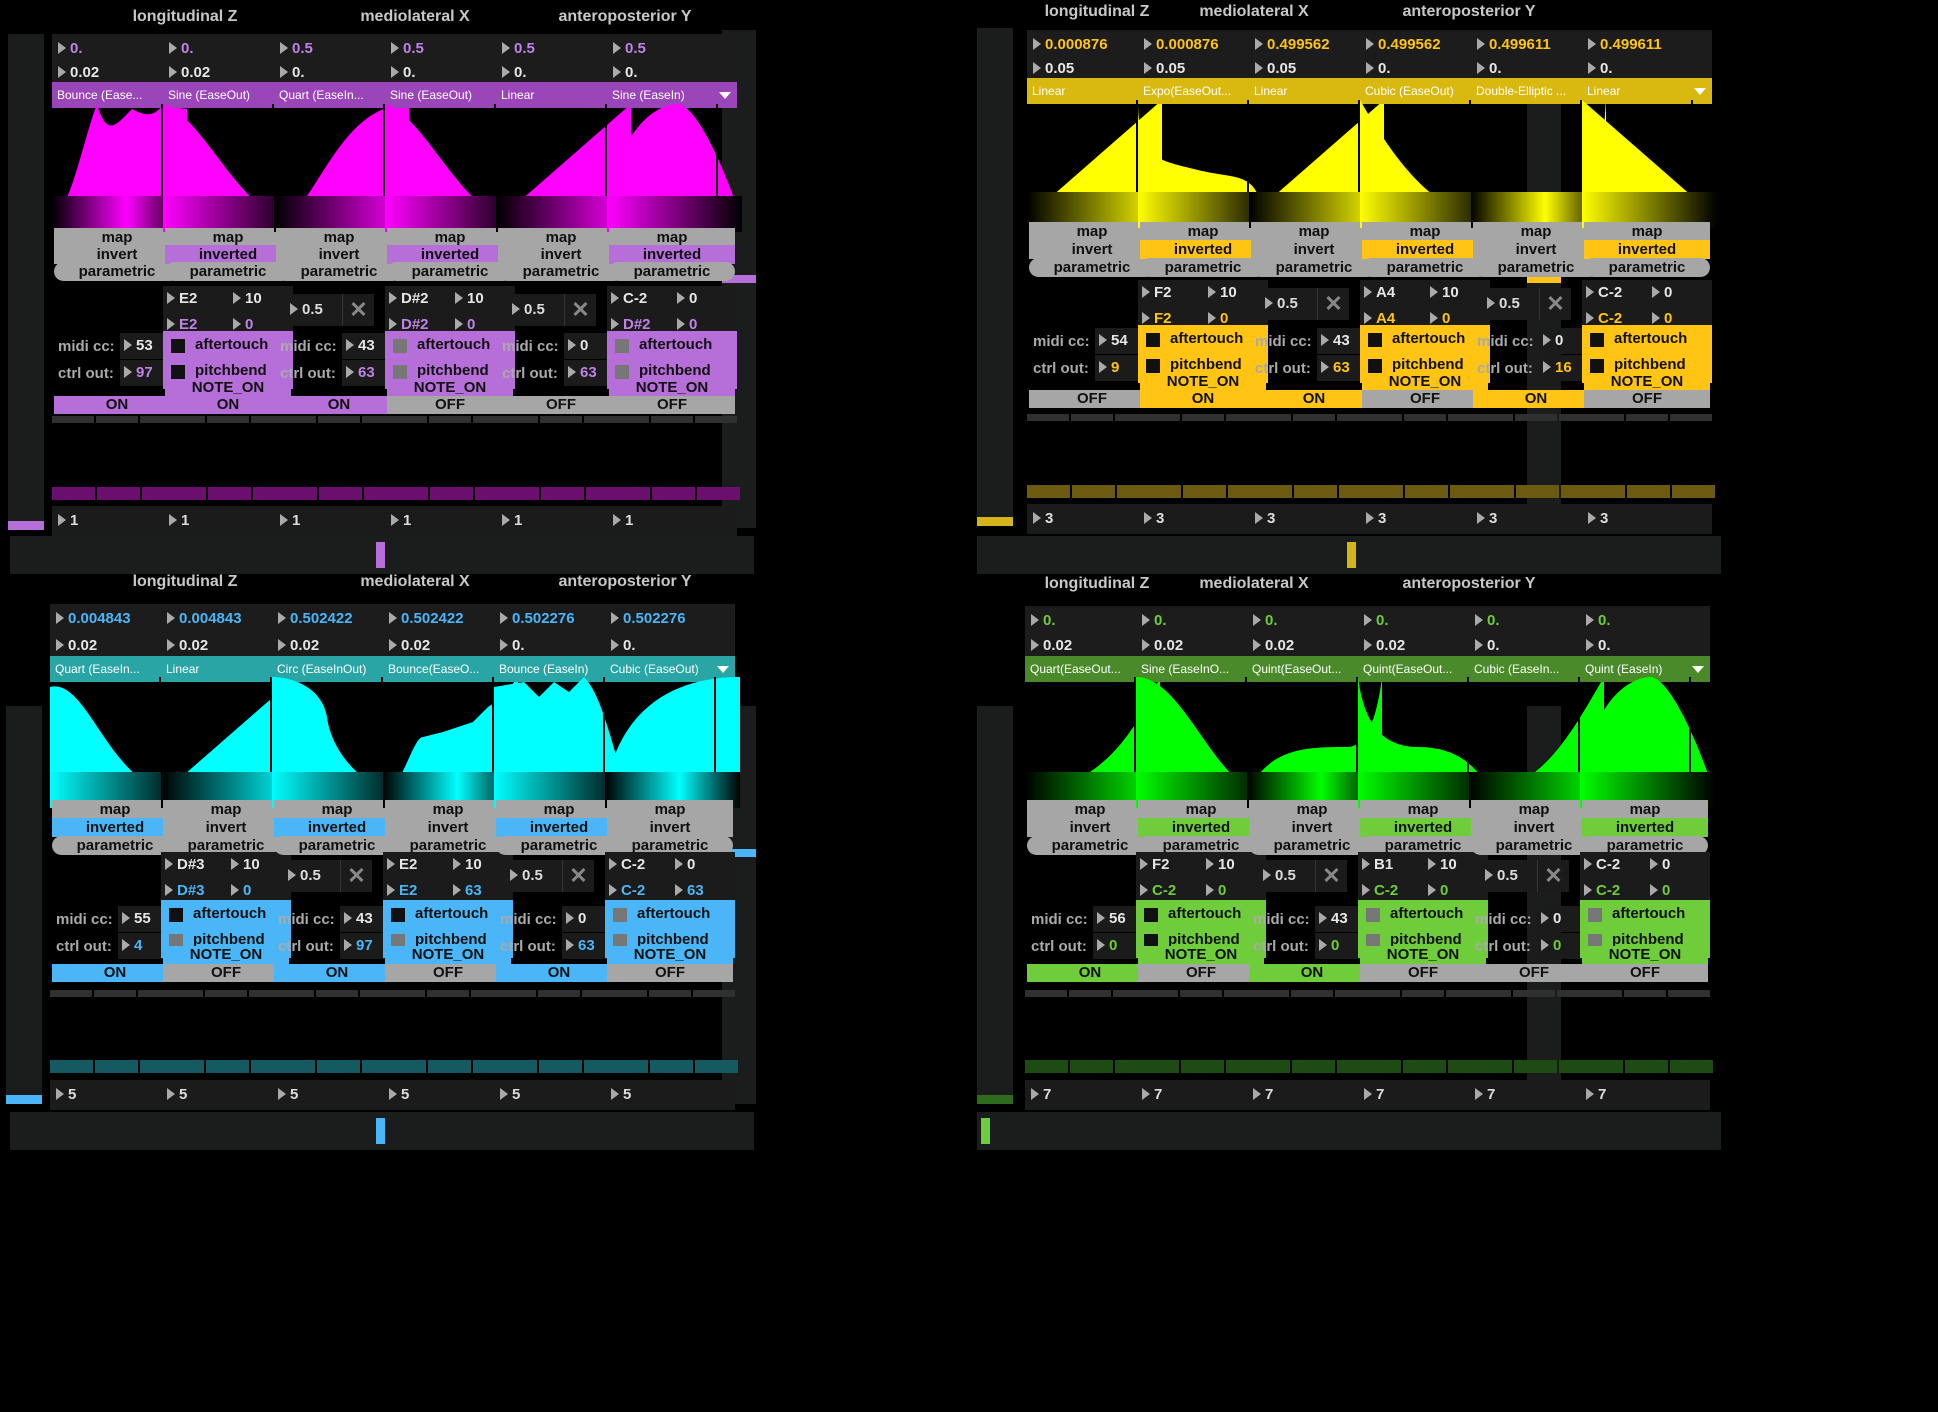 The height and width of the screenshot is (1412, 1938). Describe the element at coordinates (631, 324) in the screenshot. I see `note-high: D#2` at that location.